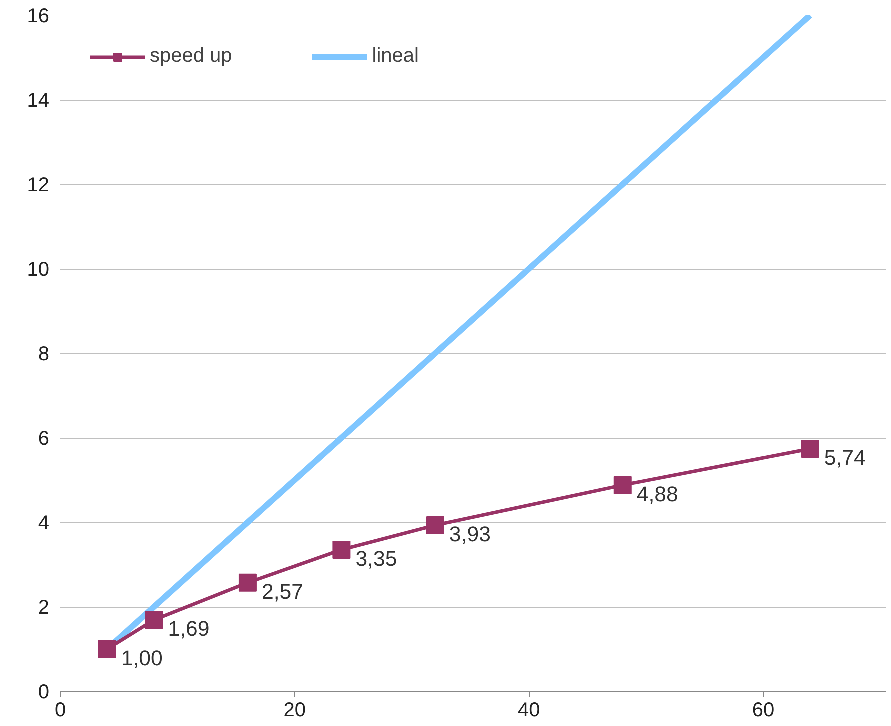 Image resolution: width=891 pixels, height=726 pixels. I want to click on data-label: 1,00, so click(142, 658).